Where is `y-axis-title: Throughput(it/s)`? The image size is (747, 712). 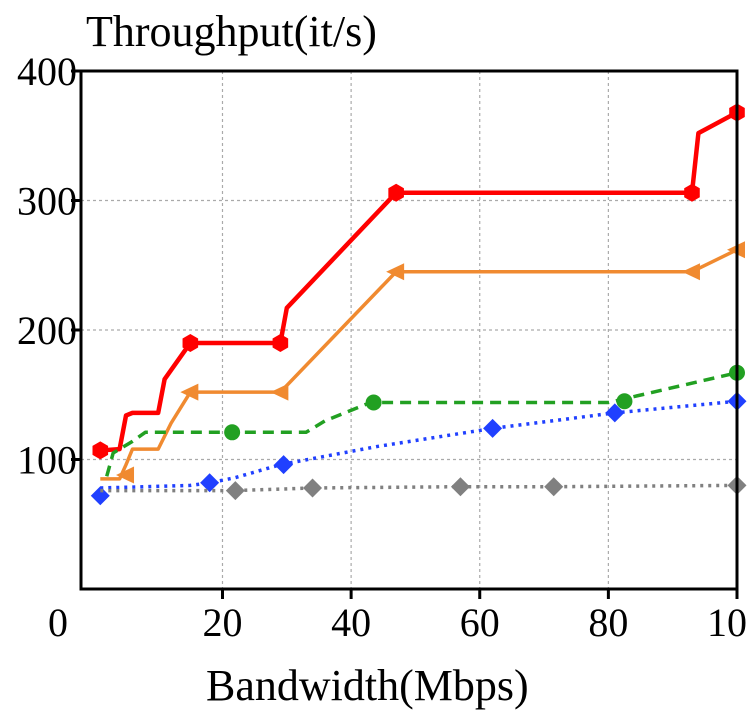 y-axis-title: Throughput(it/s) is located at coordinates (231, 31).